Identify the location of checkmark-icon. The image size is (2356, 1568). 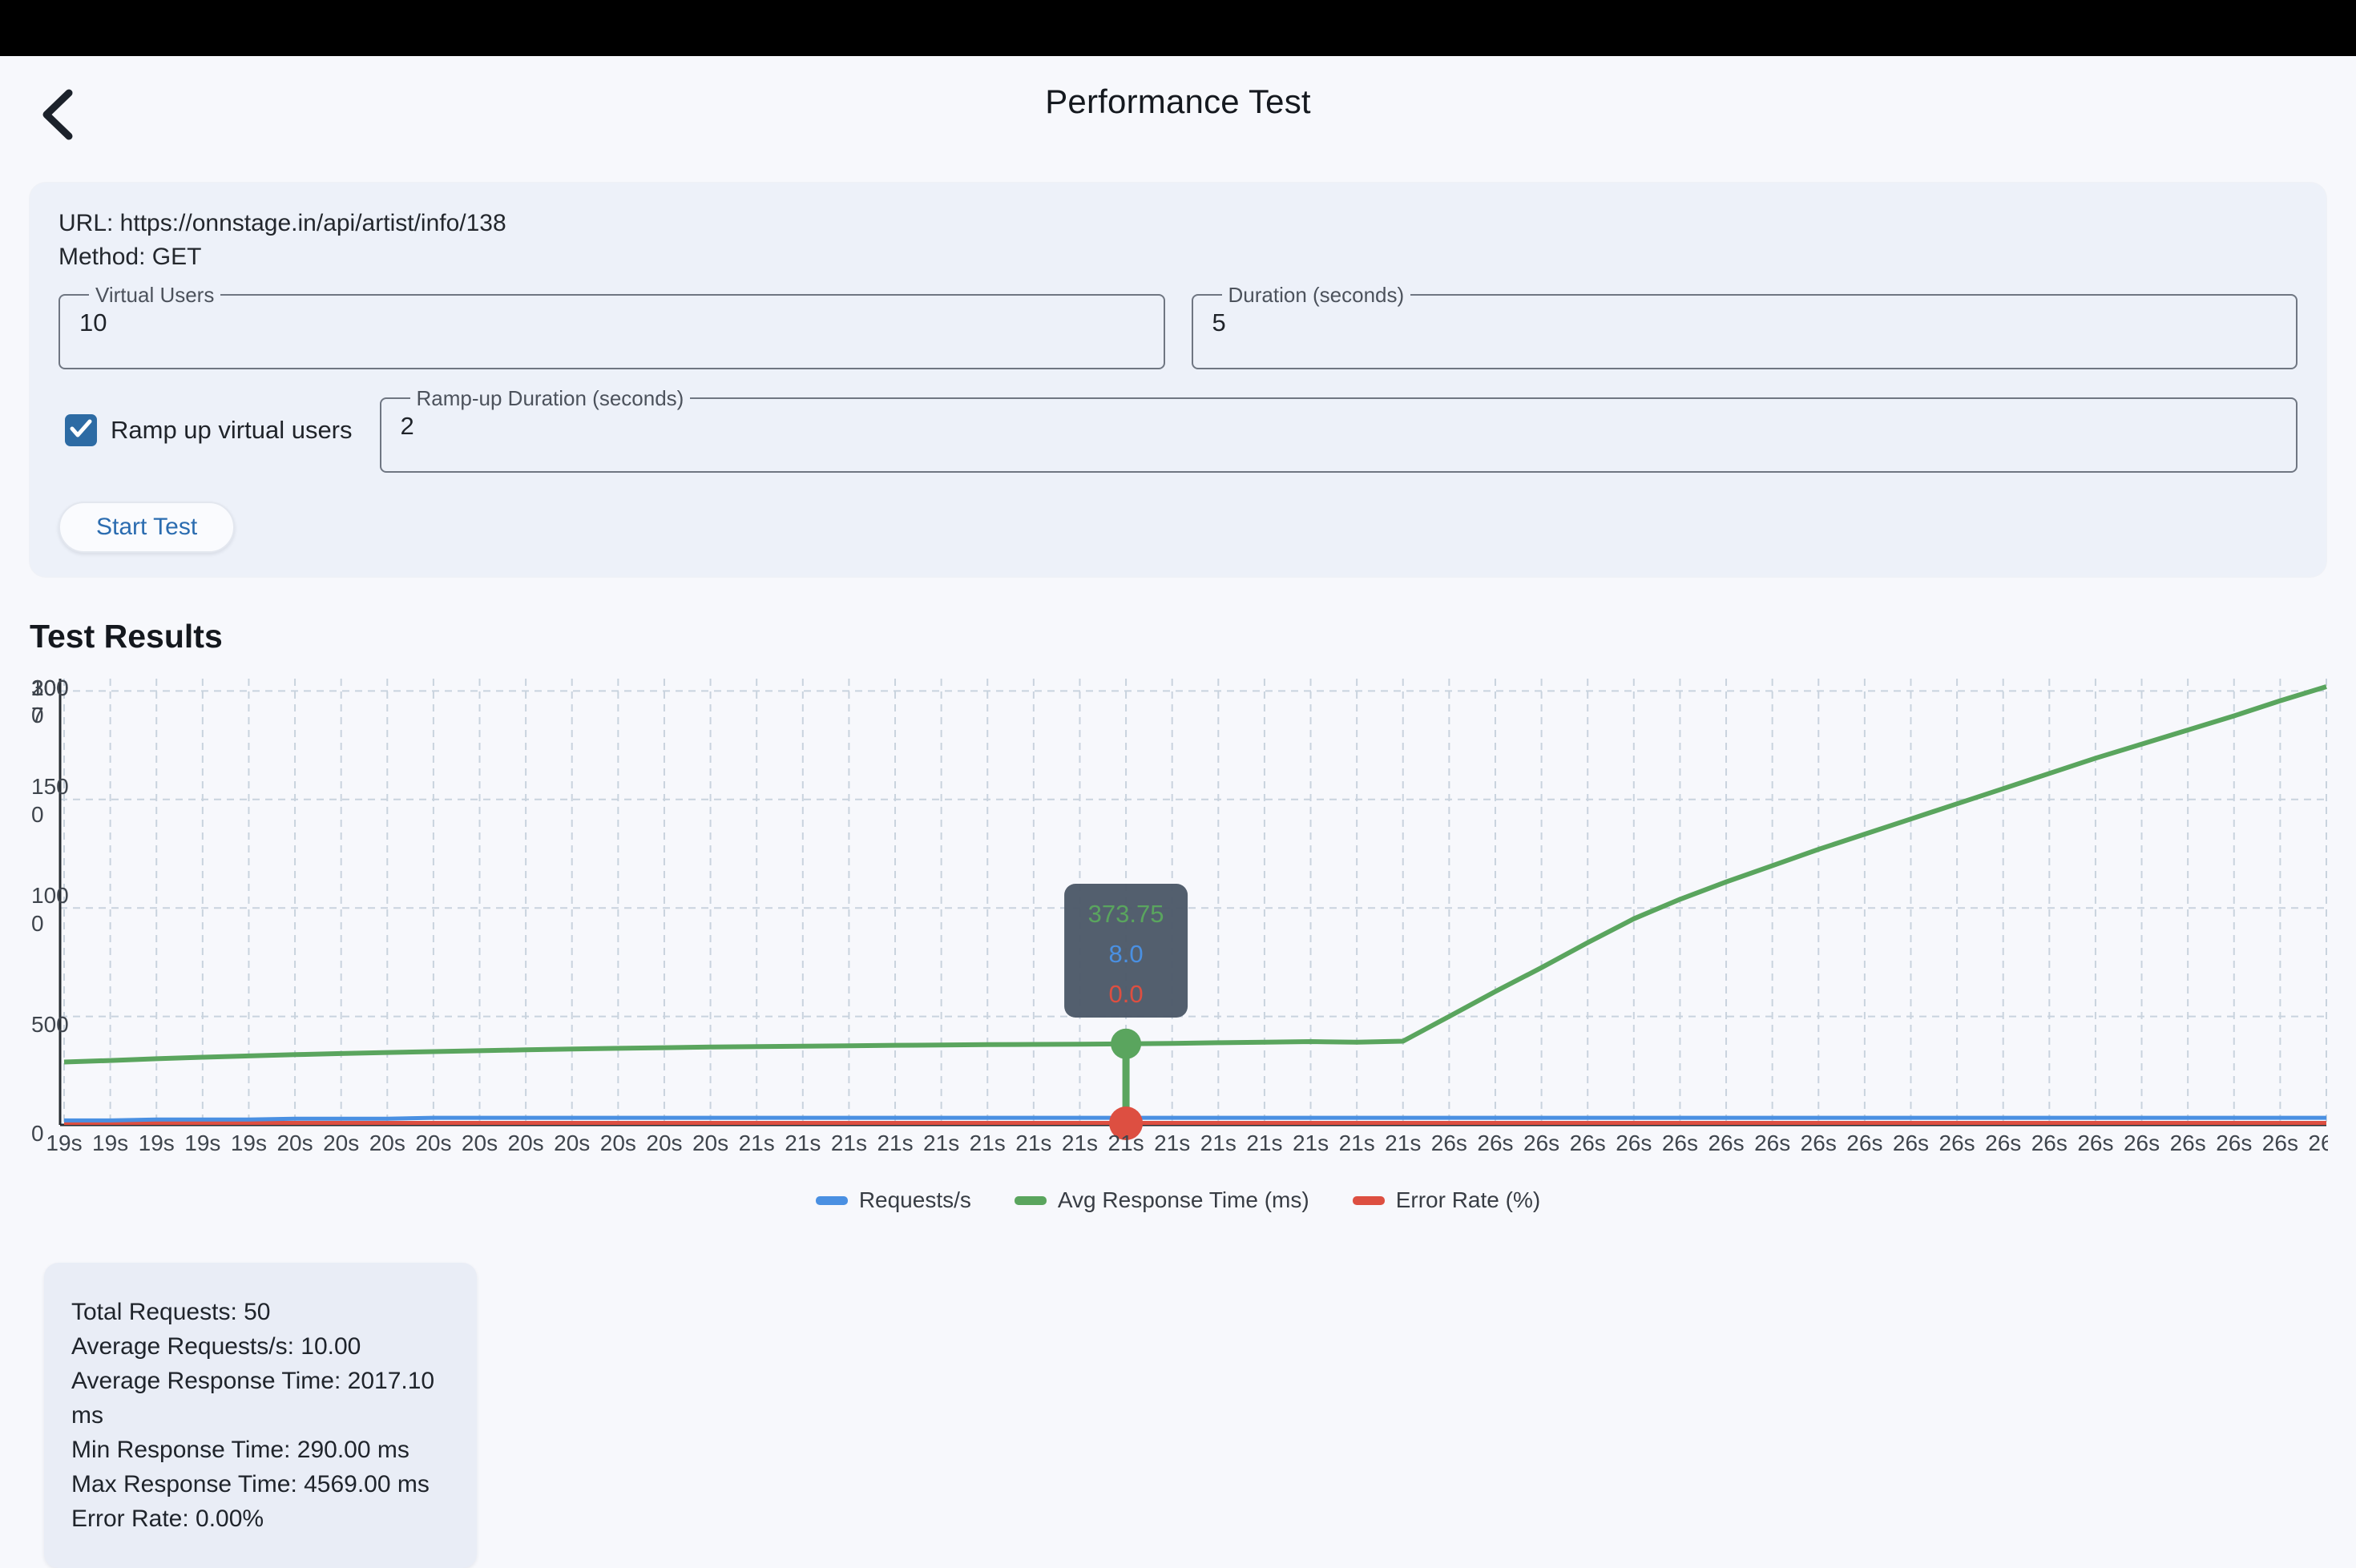
(81, 431).